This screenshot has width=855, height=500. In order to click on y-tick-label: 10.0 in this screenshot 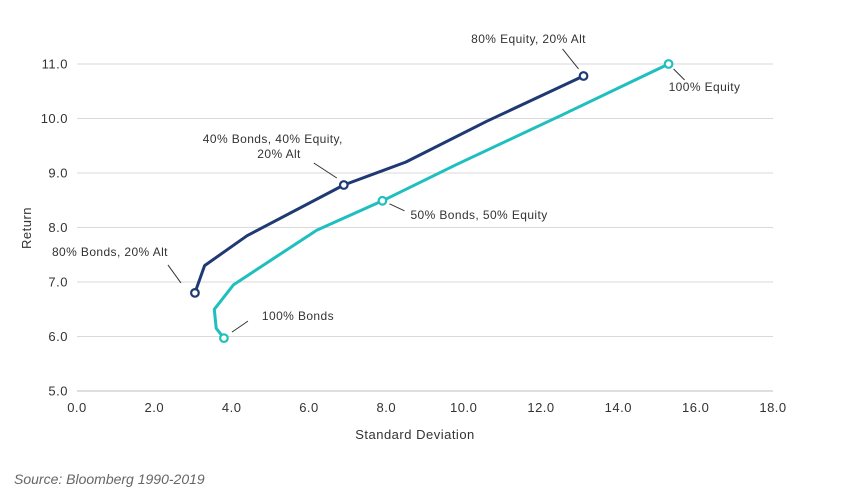, I will do `click(54, 118)`.